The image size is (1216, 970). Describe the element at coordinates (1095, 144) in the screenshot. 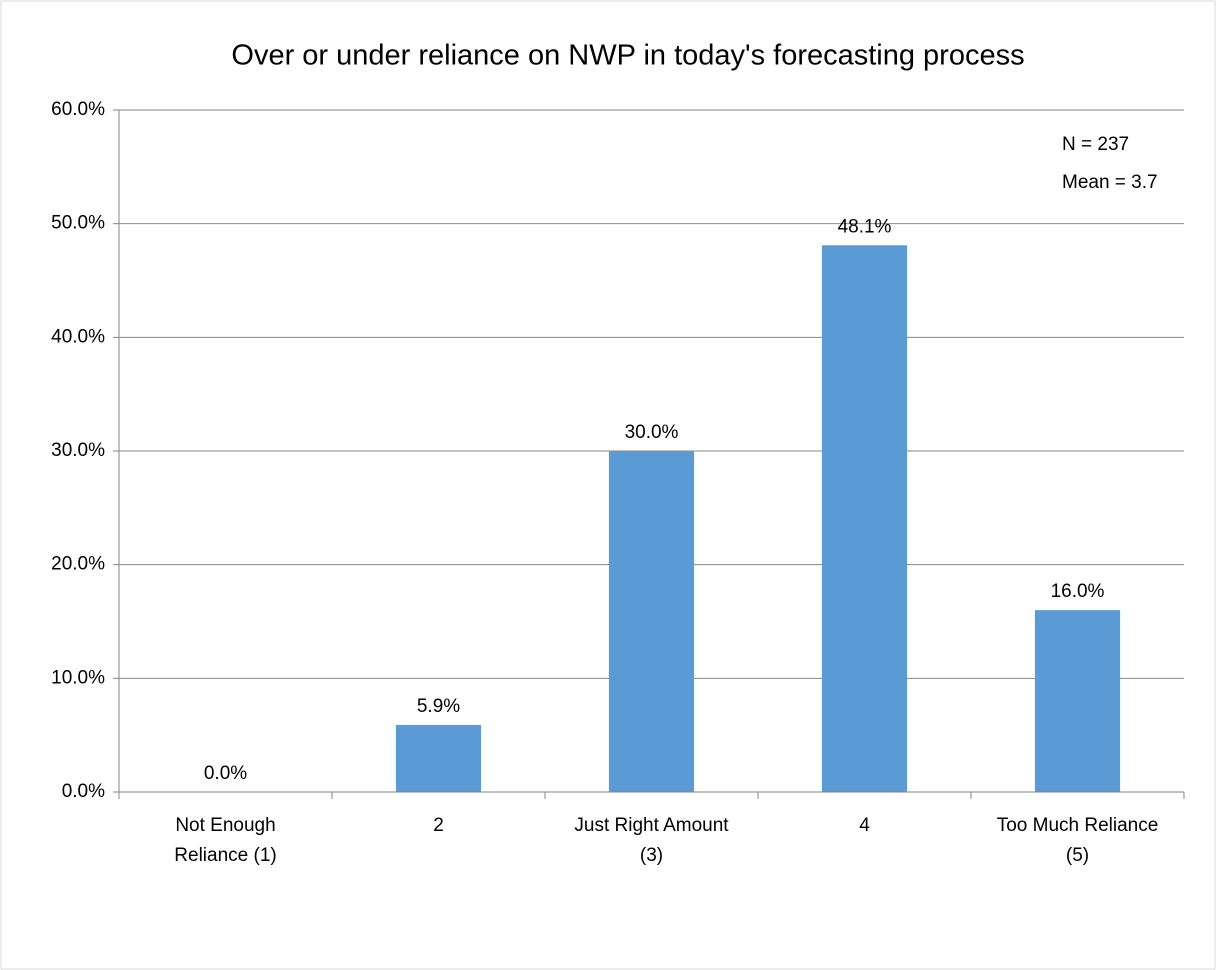

I see `annotation: N = 237` at that location.